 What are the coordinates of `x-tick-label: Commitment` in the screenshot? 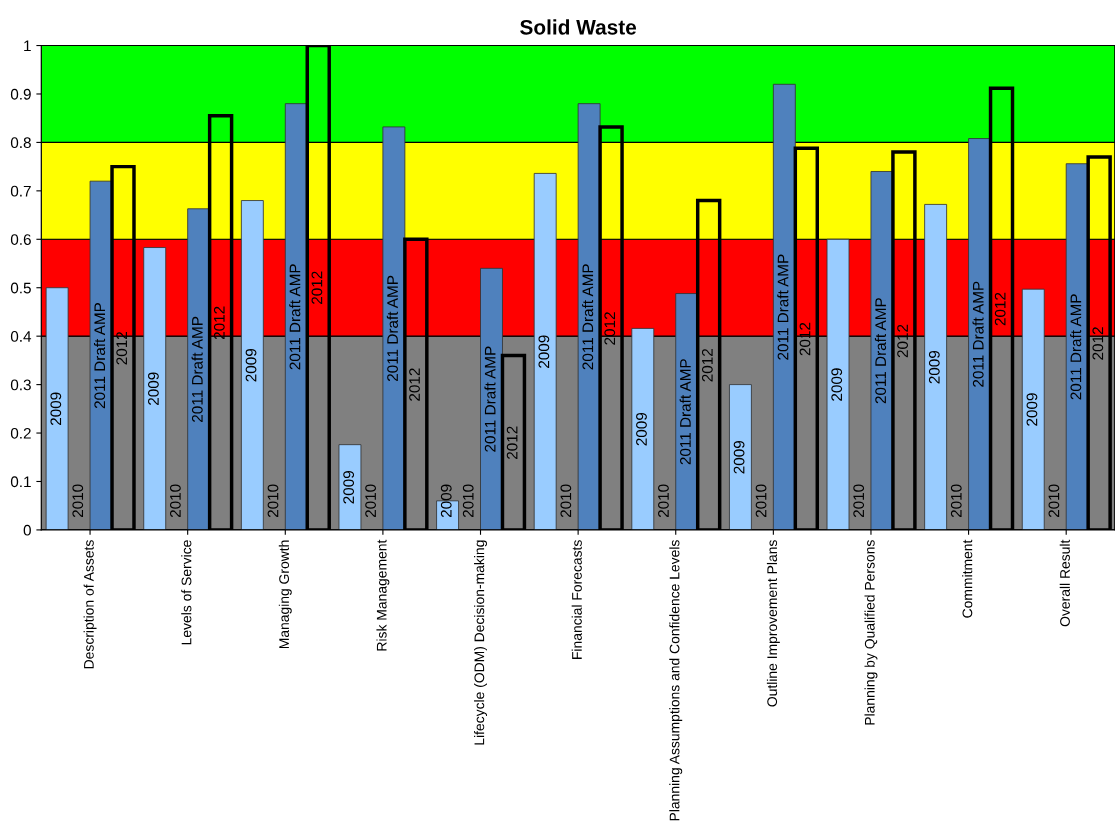 It's located at (967, 578).